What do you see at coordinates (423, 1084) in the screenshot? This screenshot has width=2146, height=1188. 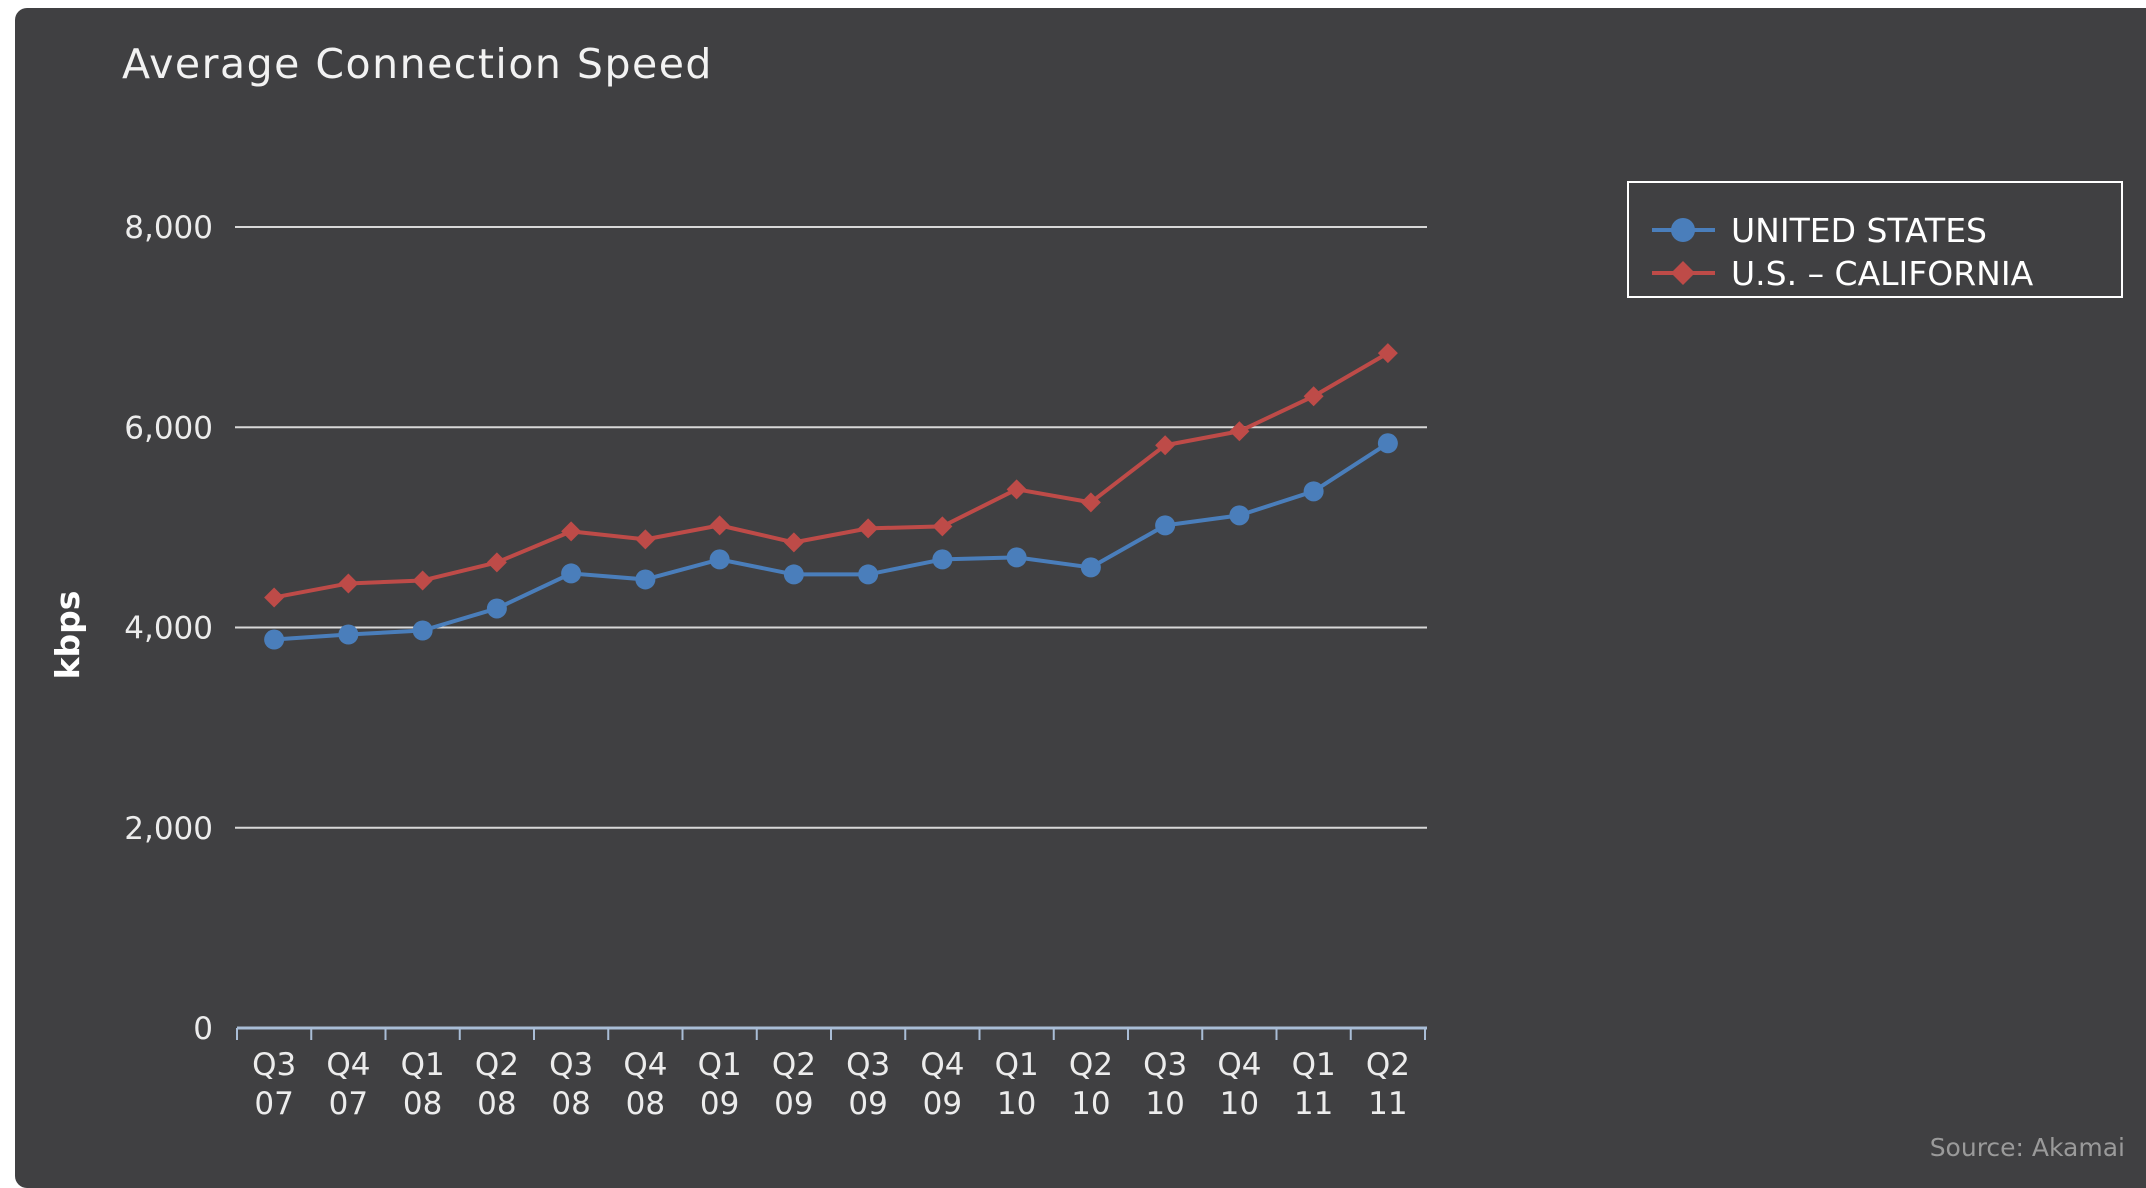 I see `x-tick-label: Q1 08` at bounding box center [423, 1084].